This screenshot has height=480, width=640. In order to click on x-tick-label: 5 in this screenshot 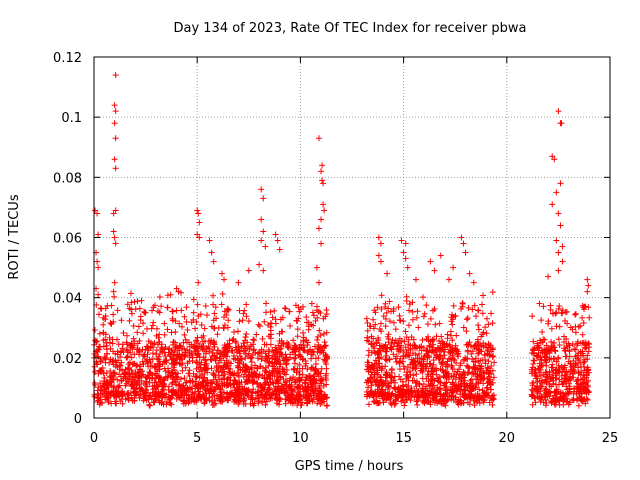, I will do `click(197, 438)`.